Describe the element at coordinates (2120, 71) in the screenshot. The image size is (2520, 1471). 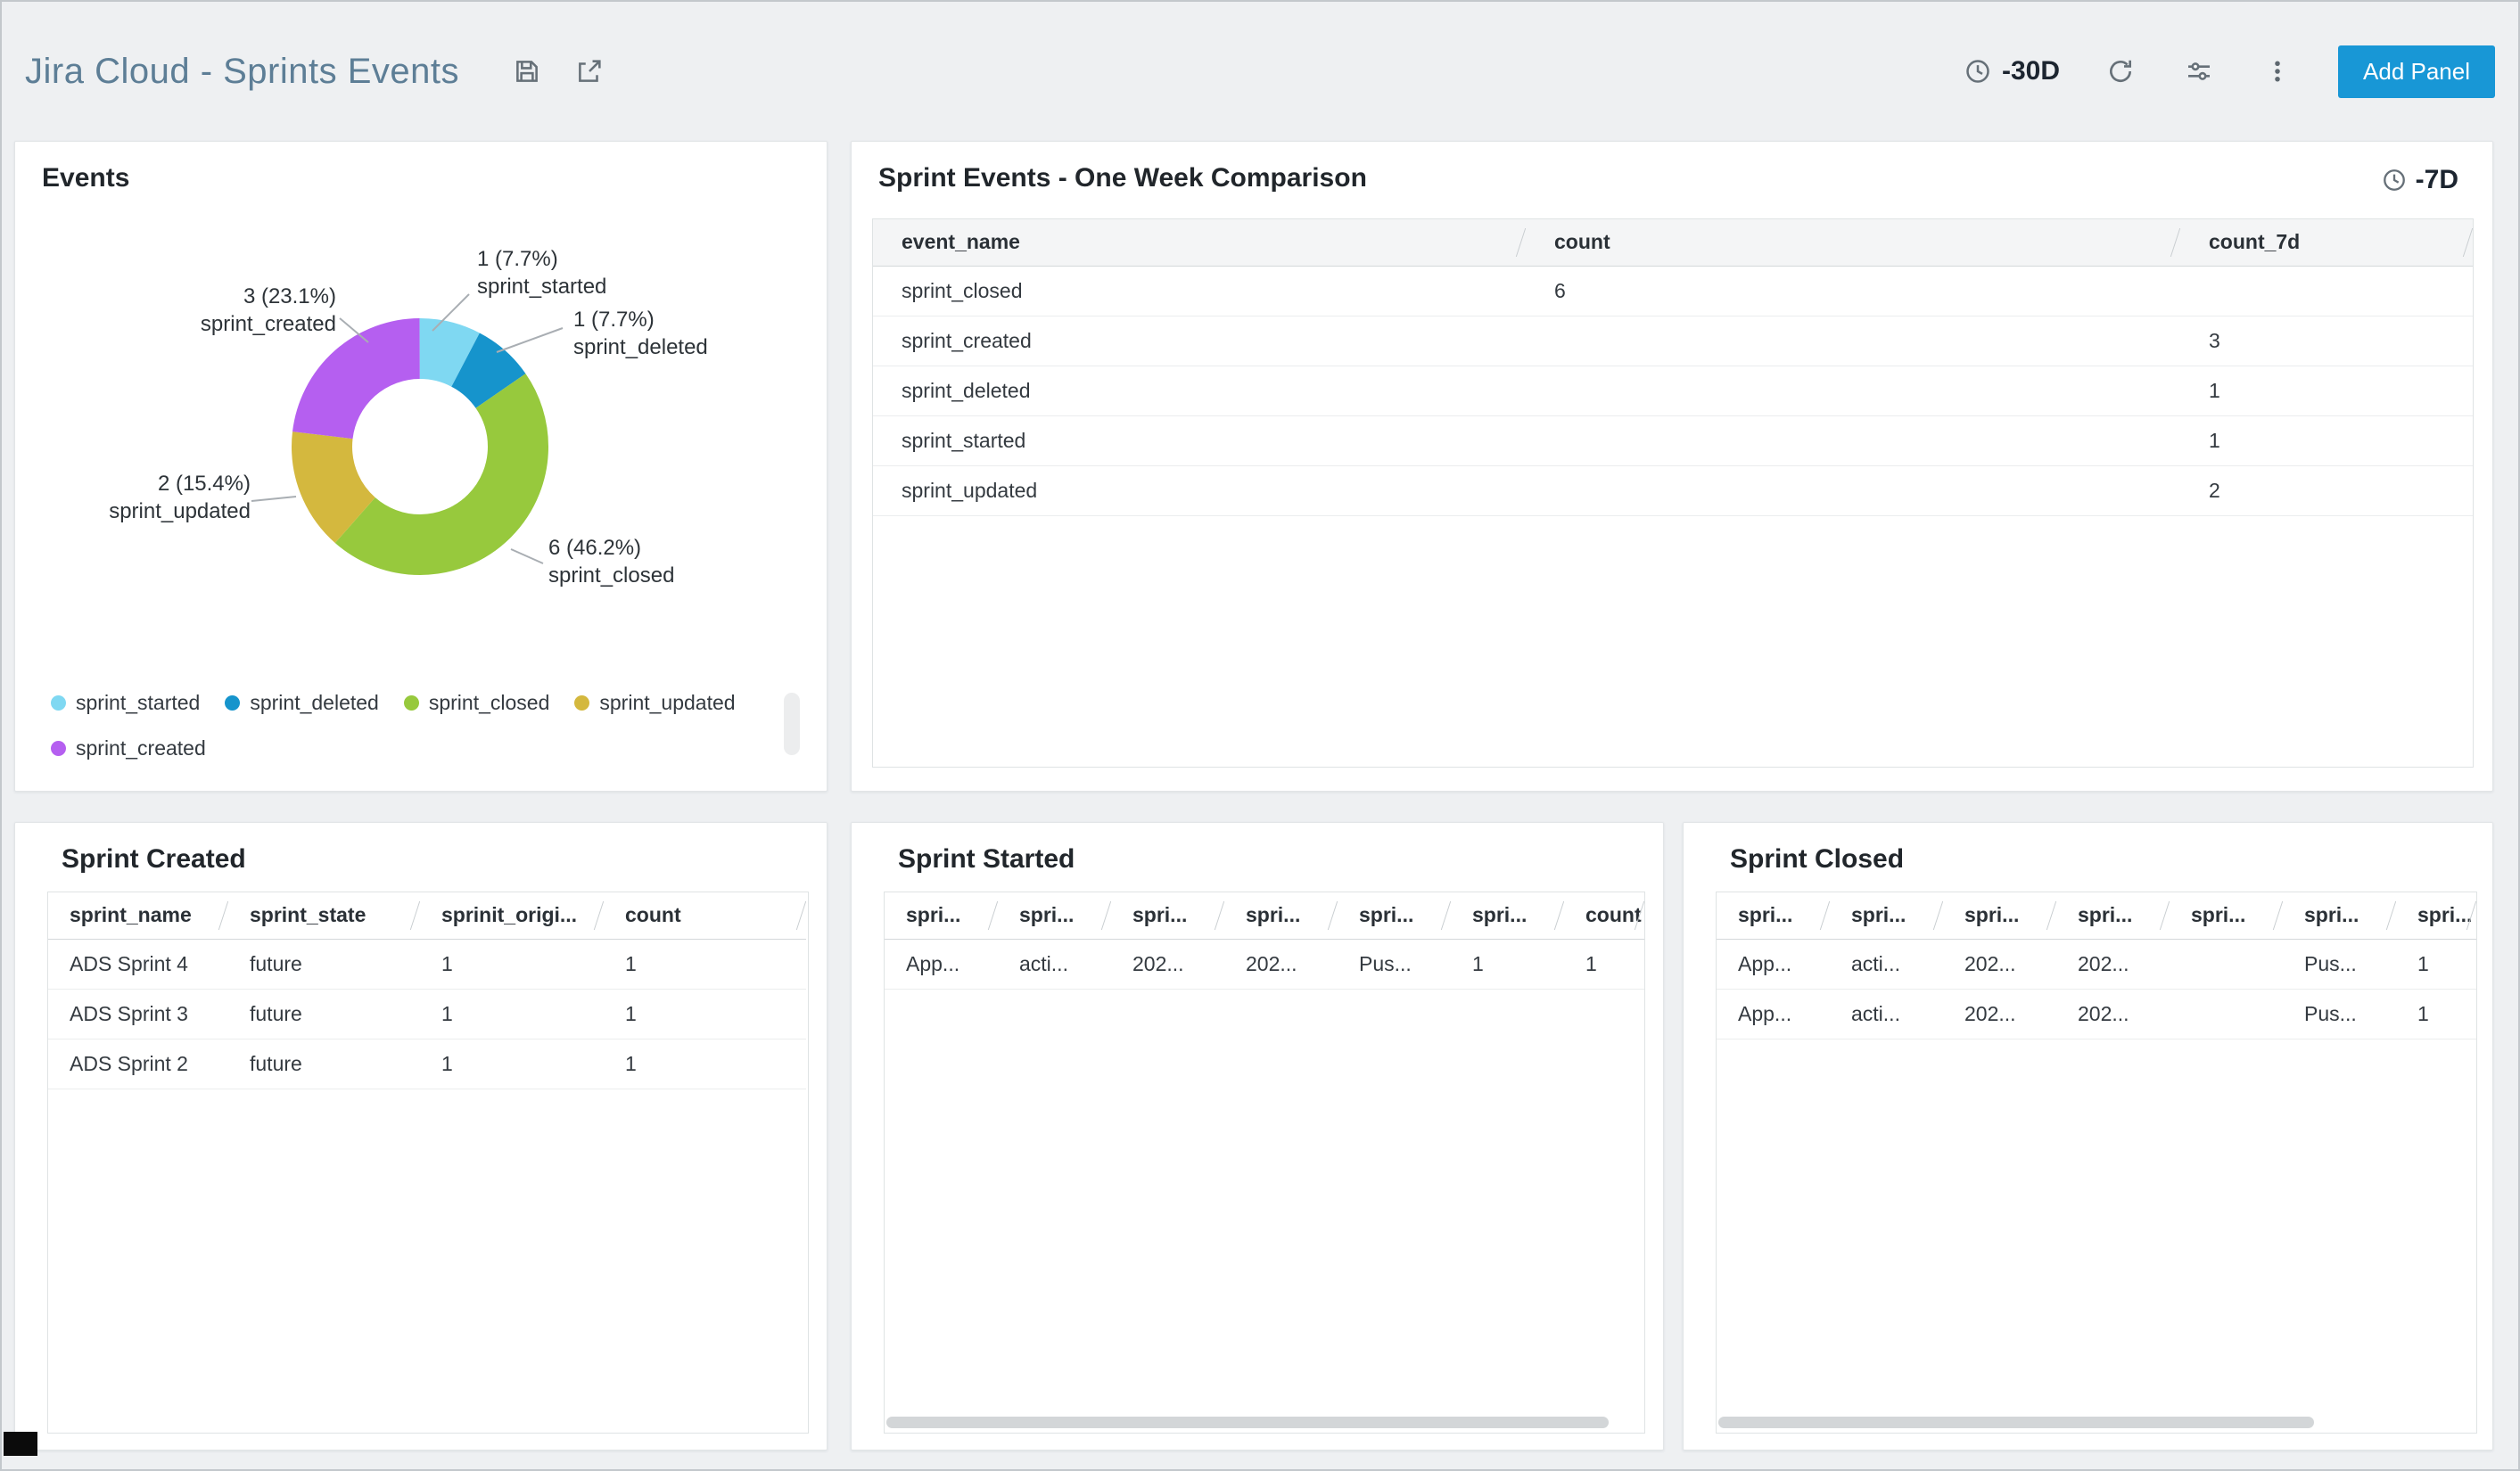
I see `refresh-button` at that location.